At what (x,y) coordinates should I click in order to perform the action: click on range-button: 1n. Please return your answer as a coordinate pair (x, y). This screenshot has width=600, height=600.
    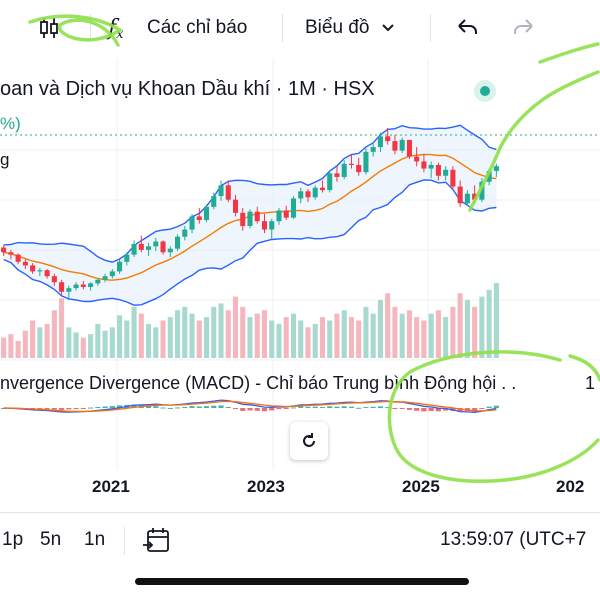
    Looking at the image, I should click on (95, 539).